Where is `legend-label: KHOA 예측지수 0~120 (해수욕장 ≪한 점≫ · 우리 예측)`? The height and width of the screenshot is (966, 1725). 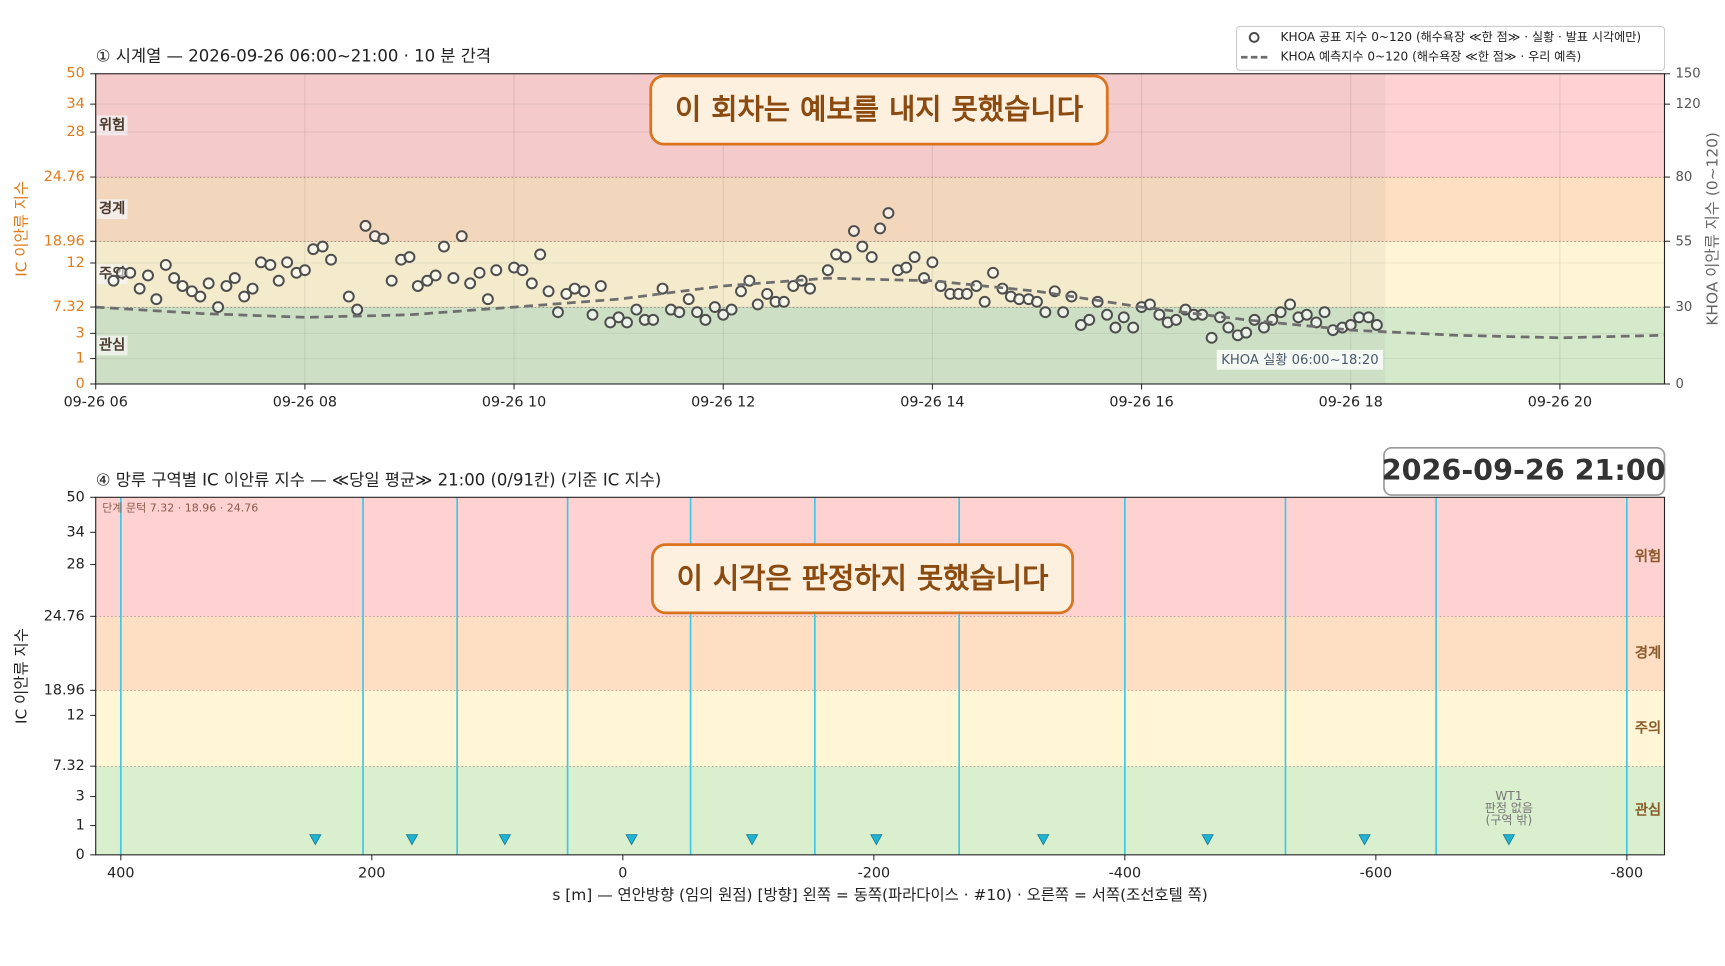 legend-label: KHOA 예측지수 0~120 (해수욕장 ≪한 점≫ · 우리 예측) is located at coordinates (1431, 57).